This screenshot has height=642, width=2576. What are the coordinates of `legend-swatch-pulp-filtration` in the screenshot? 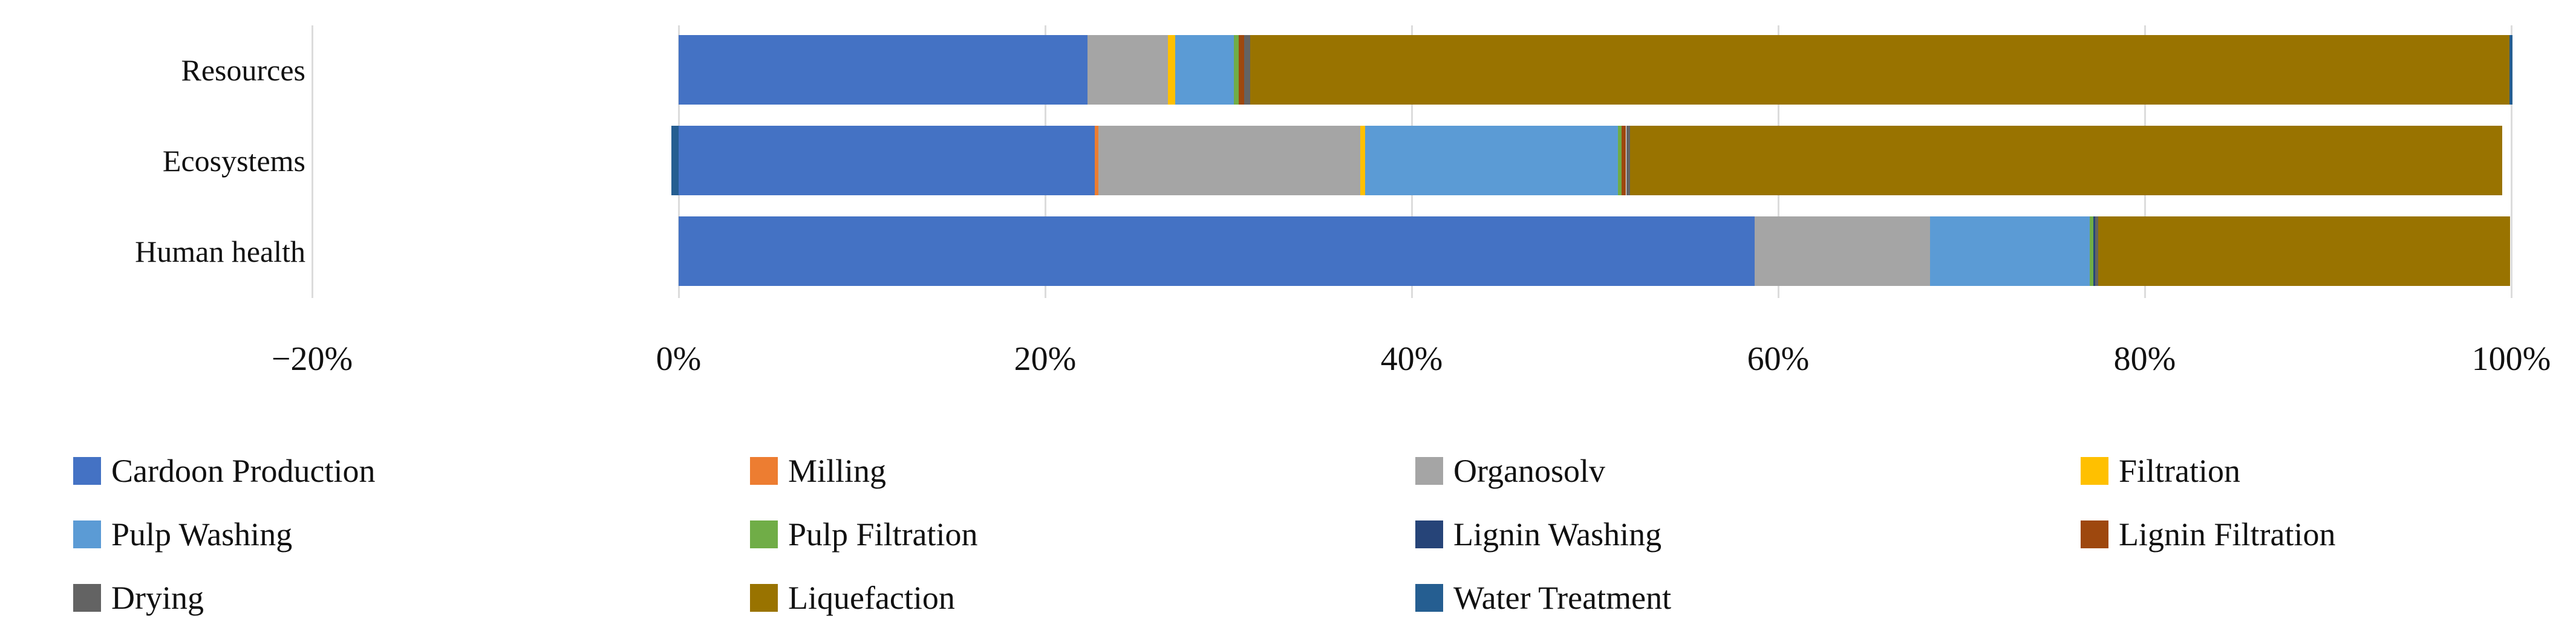 It's located at (764, 534).